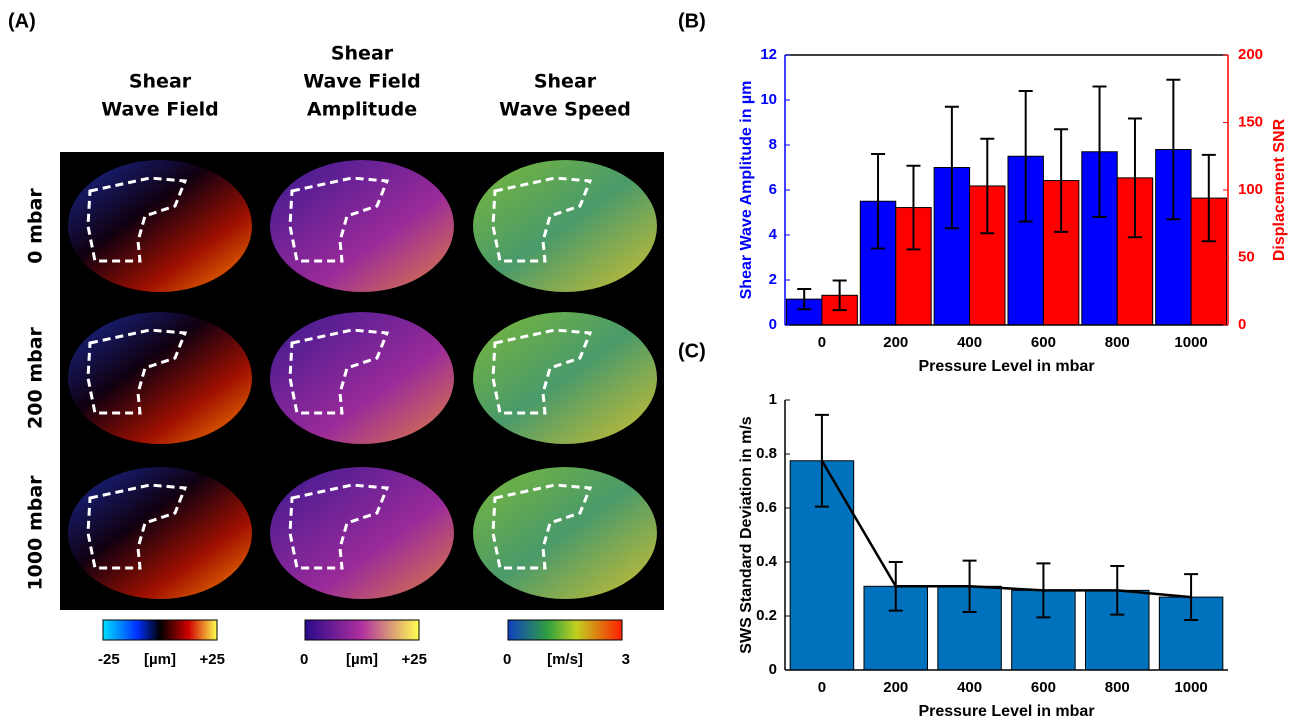  Describe the element at coordinates (766, 507) in the screenshot. I see `y-tick-label: 0.6` at that location.